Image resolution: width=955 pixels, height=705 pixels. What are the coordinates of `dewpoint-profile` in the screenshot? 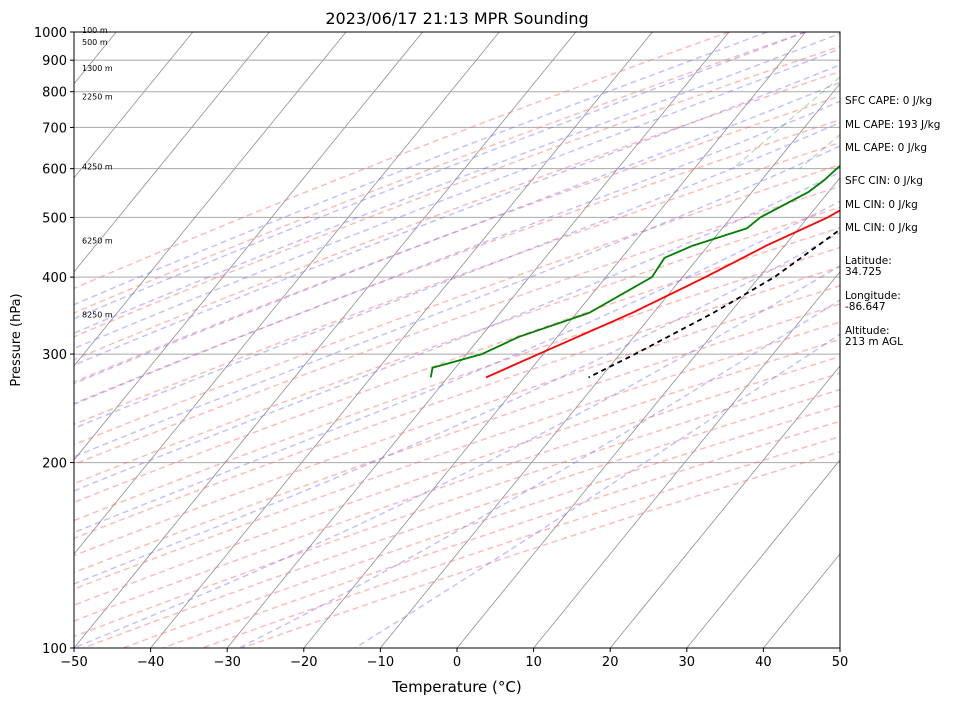 It's located at (634, 271).